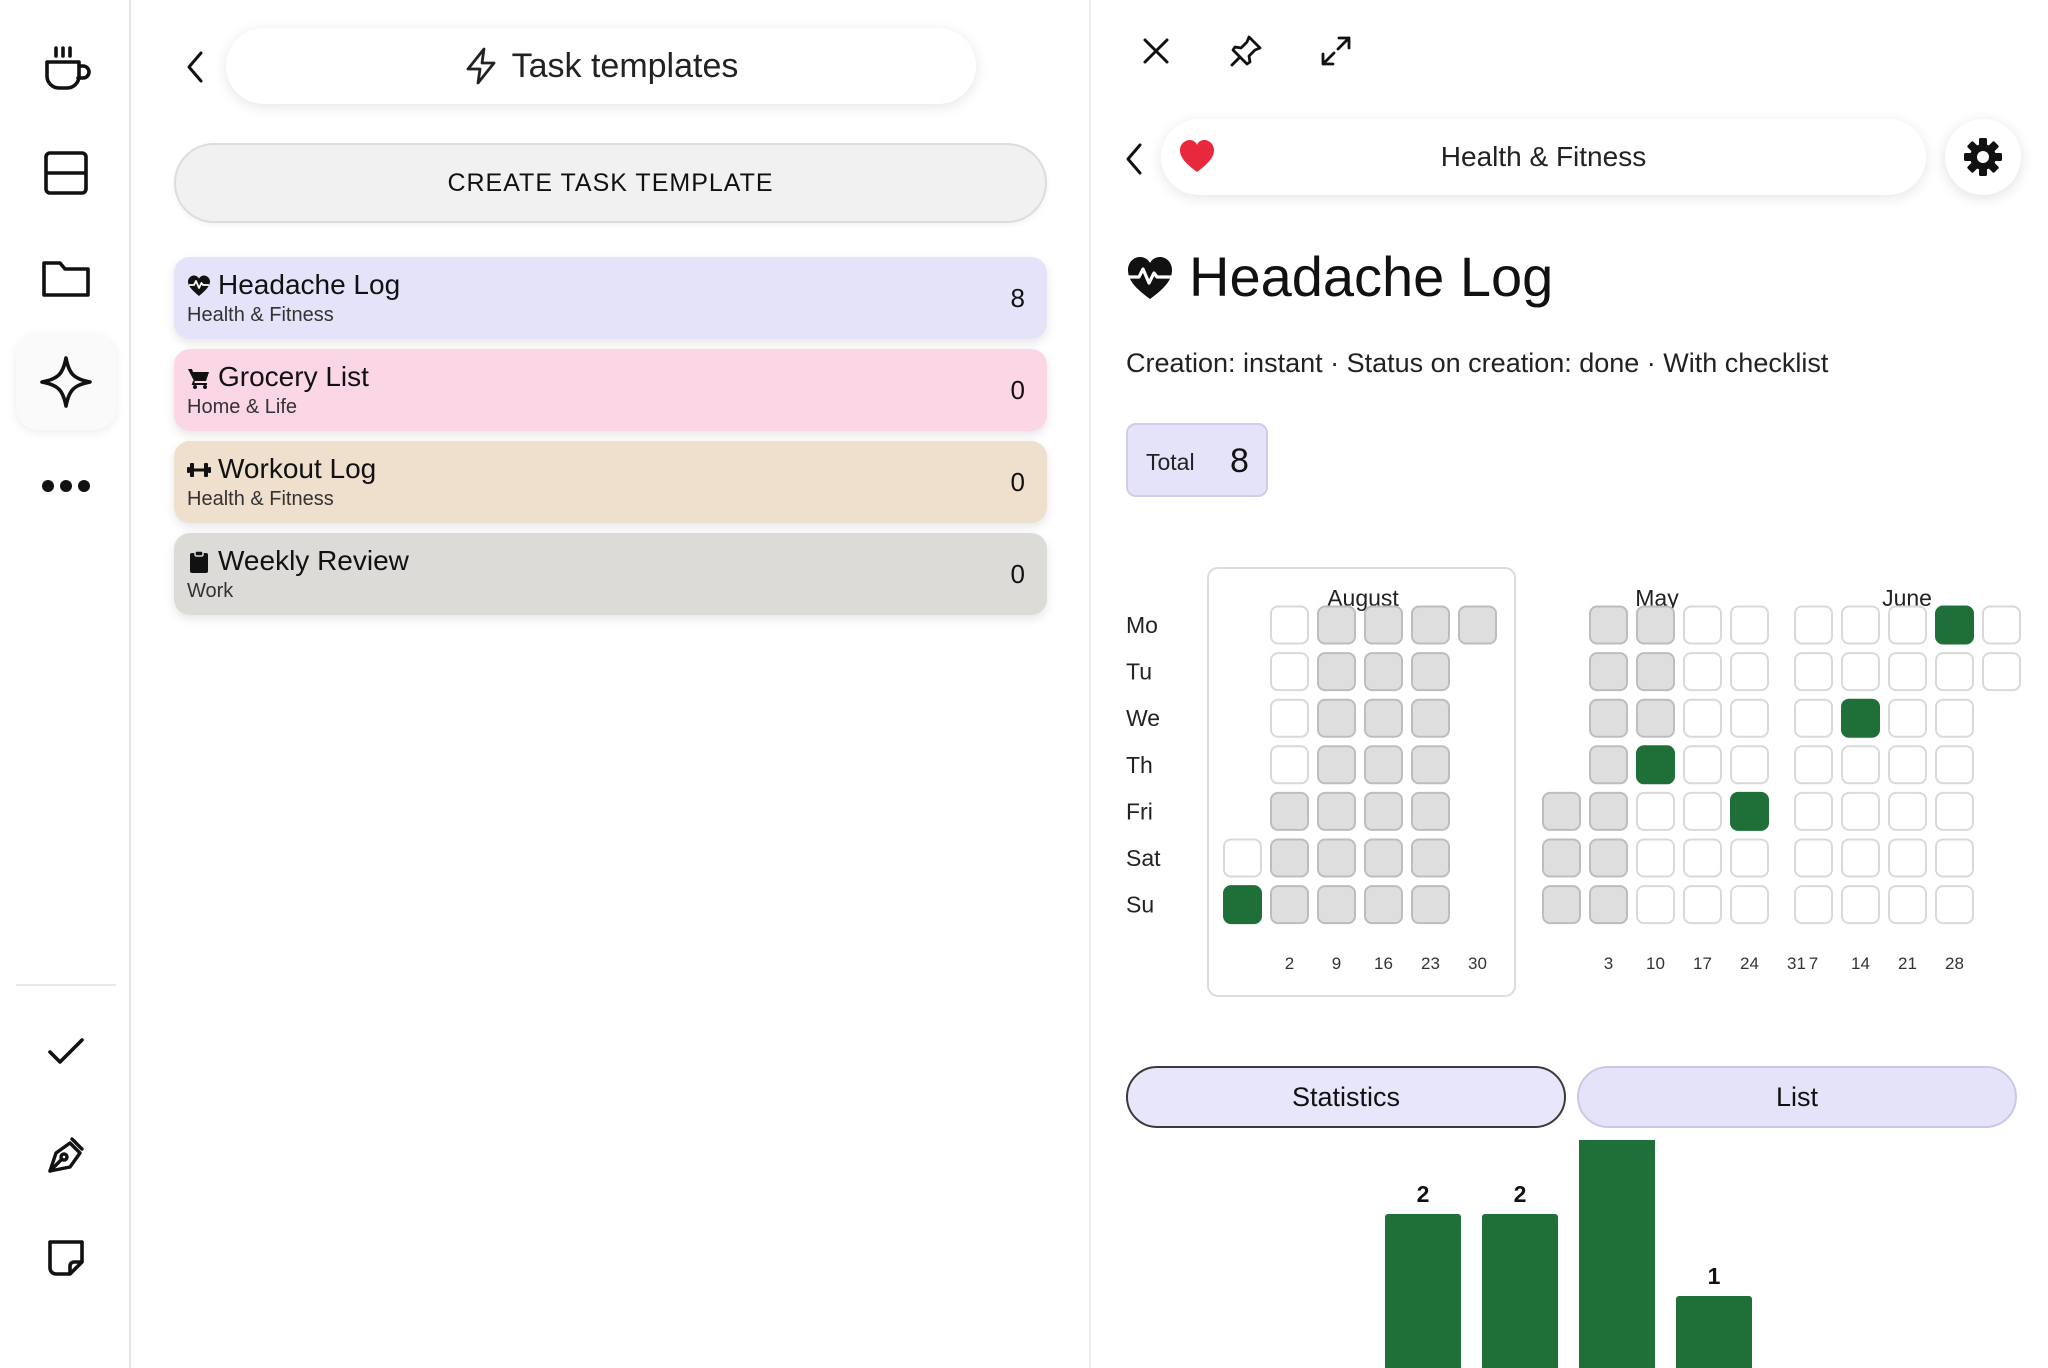 The image size is (2048, 1368). Describe the element at coordinates (293, 376) in the screenshot. I see `template-name: Grocery List` at that location.